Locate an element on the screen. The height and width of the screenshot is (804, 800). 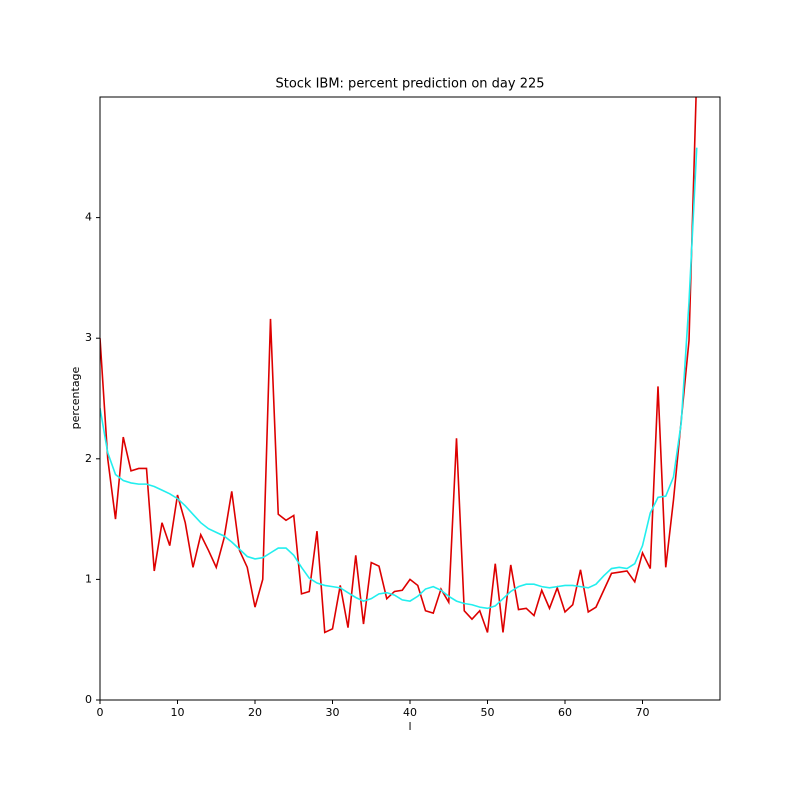
x-tick-label: 10 is located at coordinates (178, 712).